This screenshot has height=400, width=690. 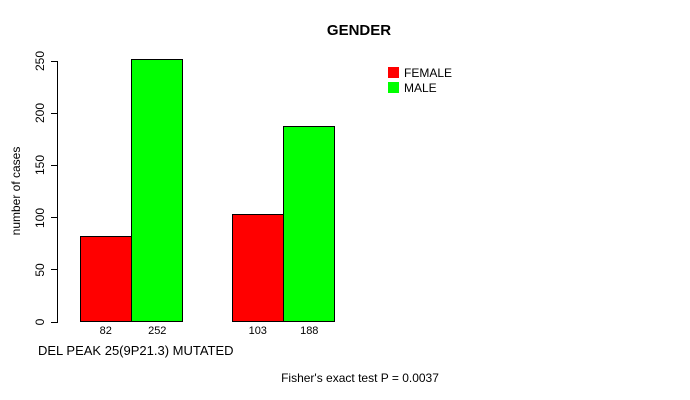 I want to click on bar-value-label: 82, so click(x=105, y=331).